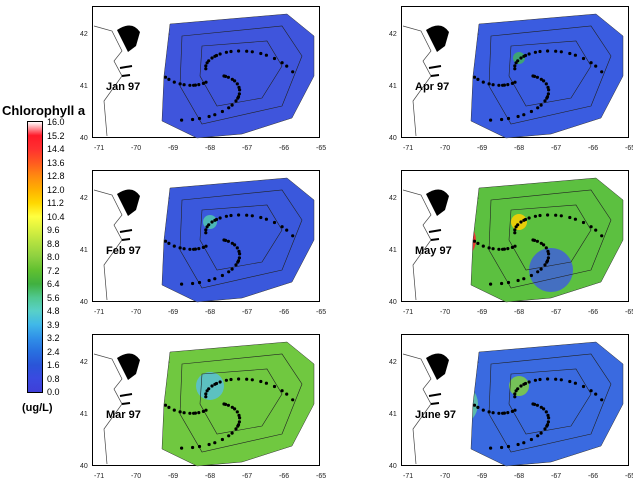  What do you see at coordinates (128, 366) in the screenshot?
I see `cape-cod-landmass` at bounding box center [128, 366].